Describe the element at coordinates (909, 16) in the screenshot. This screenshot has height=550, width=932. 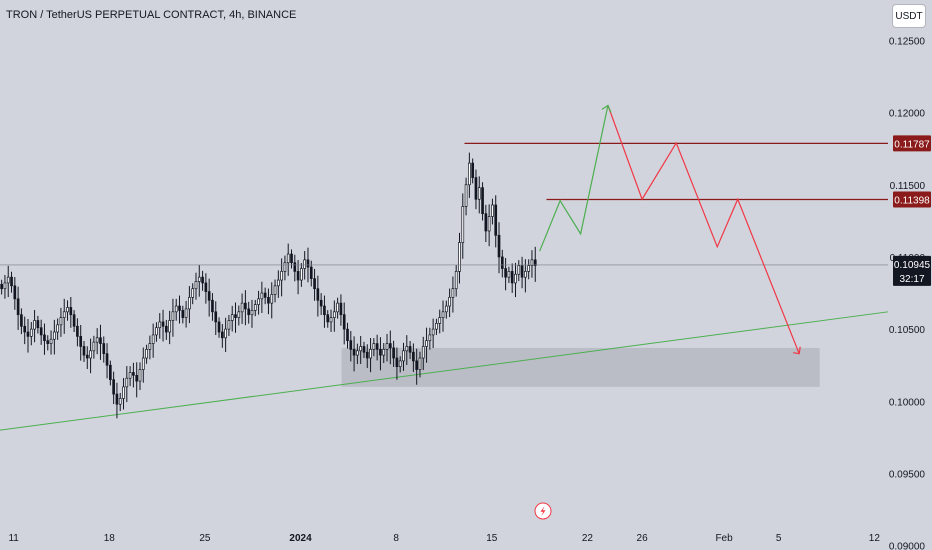
I see `currency-button: USDT` at that location.